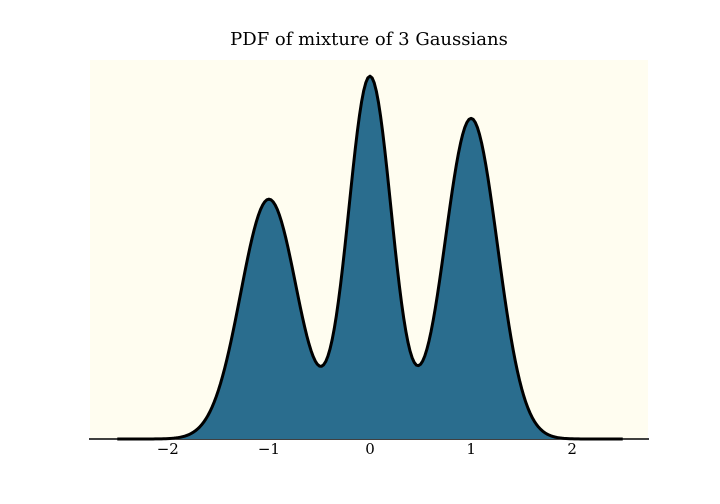  I want to click on chart-title: PDF of mixture of 3 Gaussians, so click(369, 39).